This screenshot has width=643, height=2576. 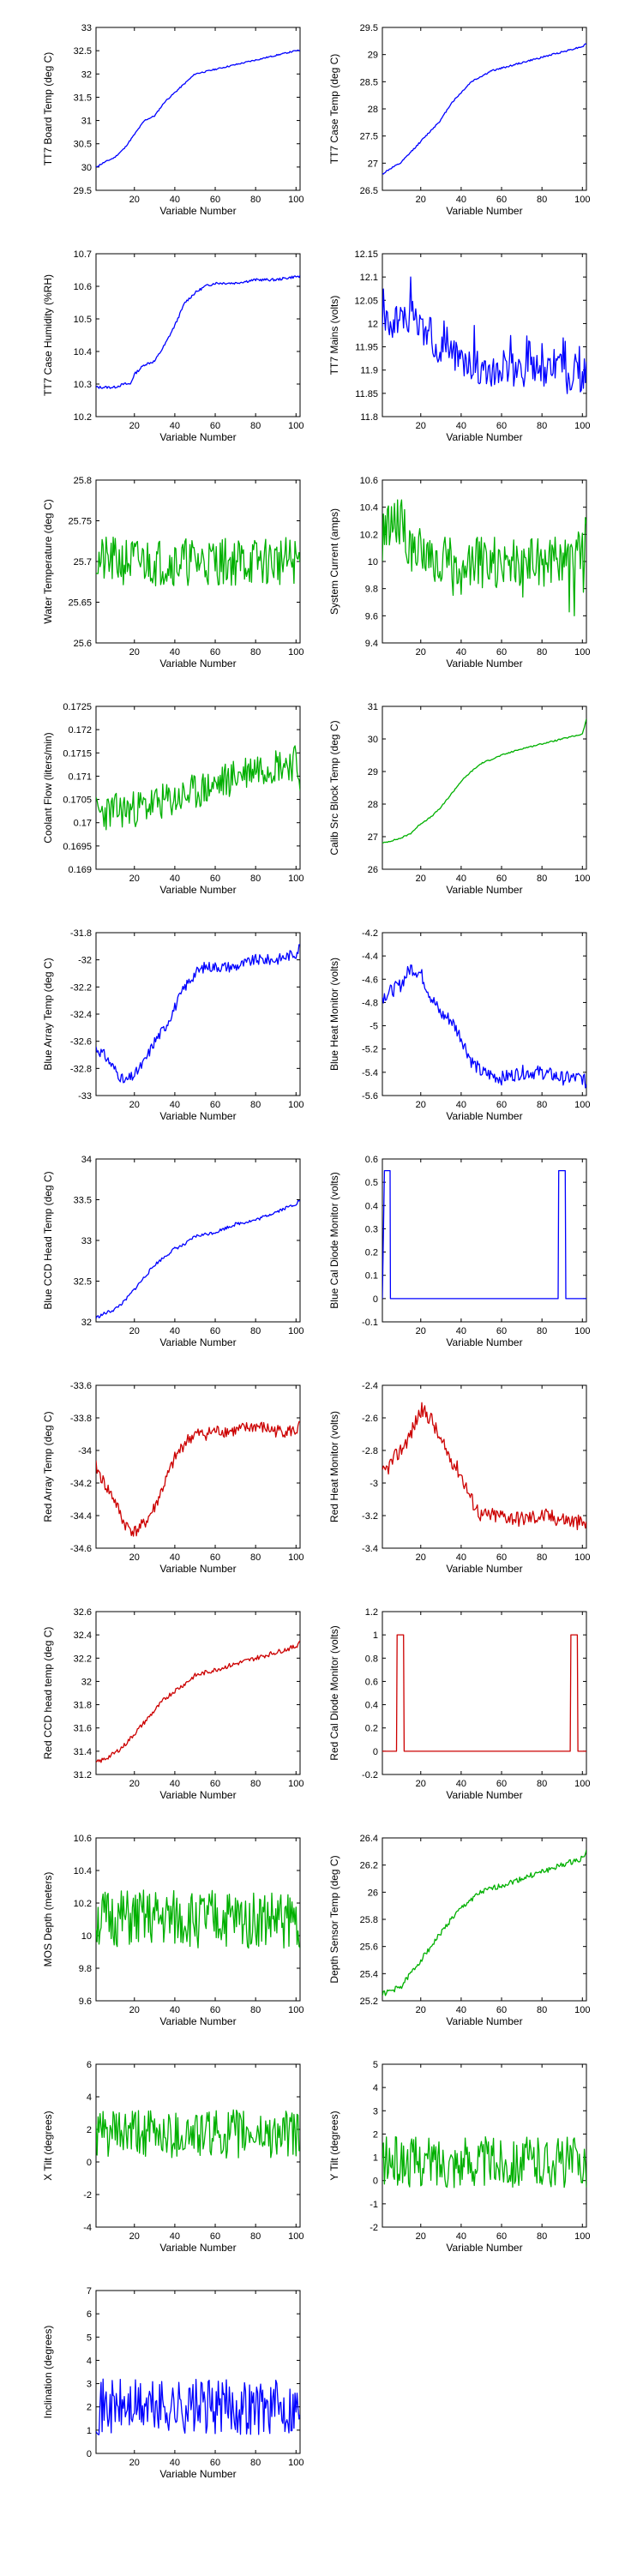 I want to click on y-tick-label: -3, so click(x=374, y=1484).